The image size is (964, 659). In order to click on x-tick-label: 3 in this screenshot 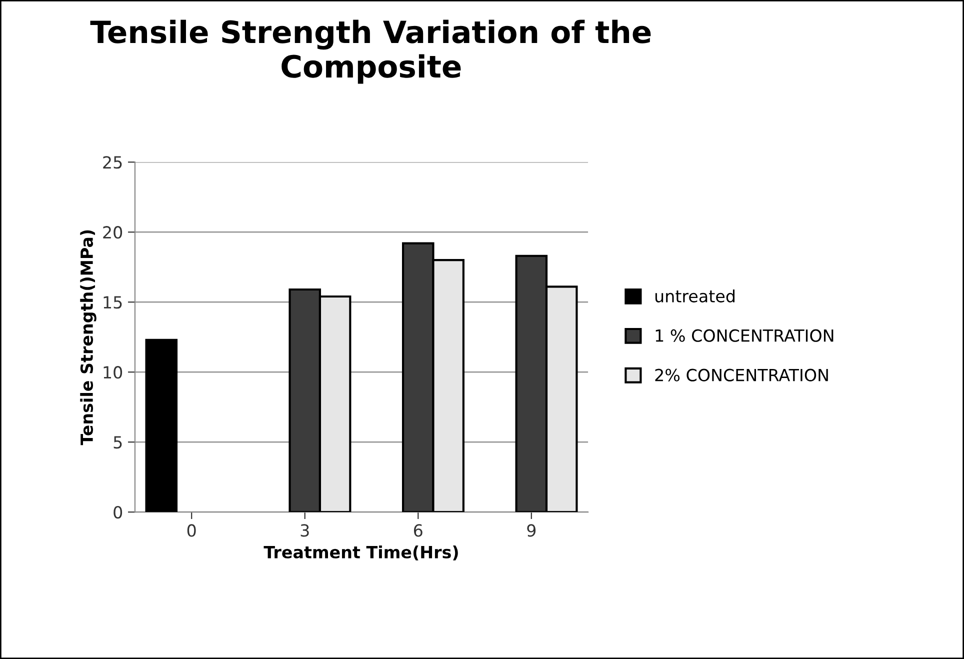, I will do `click(304, 530)`.